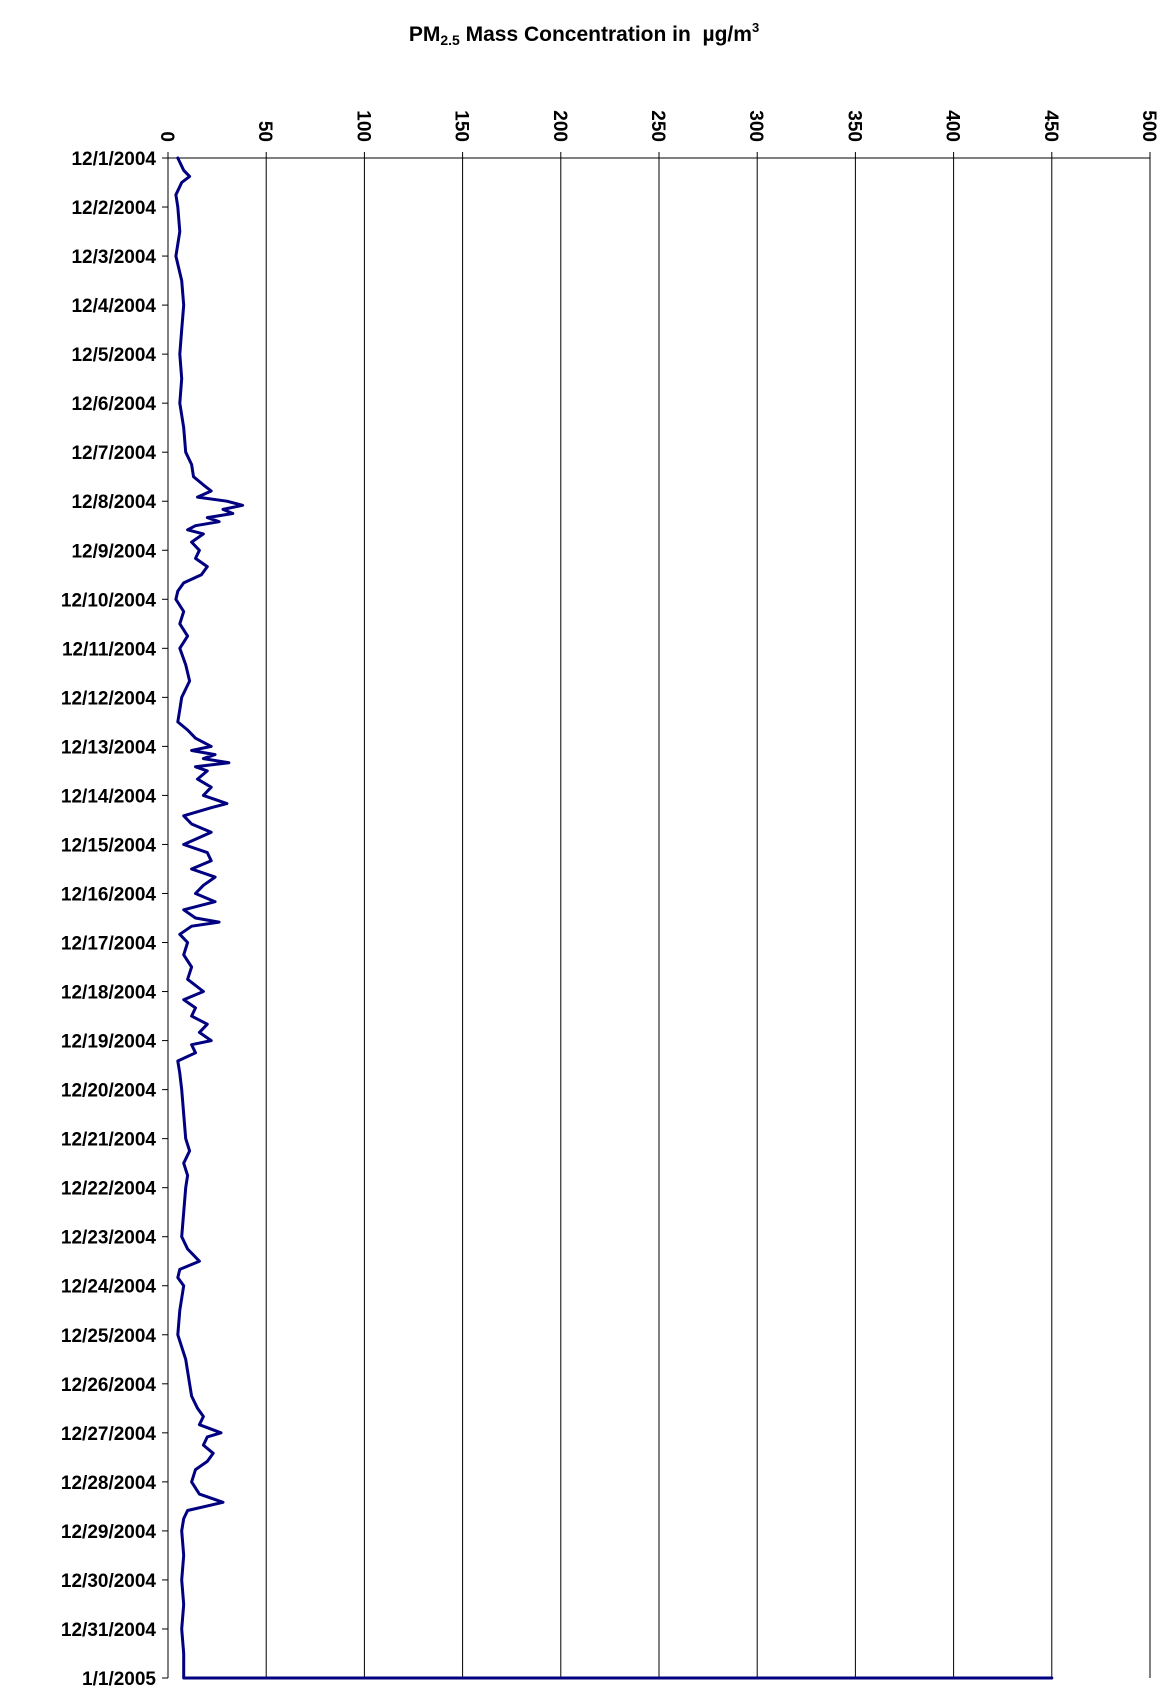  What do you see at coordinates (109, 1238) in the screenshot?
I see `y-tick-label: 12/23/2004` at bounding box center [109, 1238].